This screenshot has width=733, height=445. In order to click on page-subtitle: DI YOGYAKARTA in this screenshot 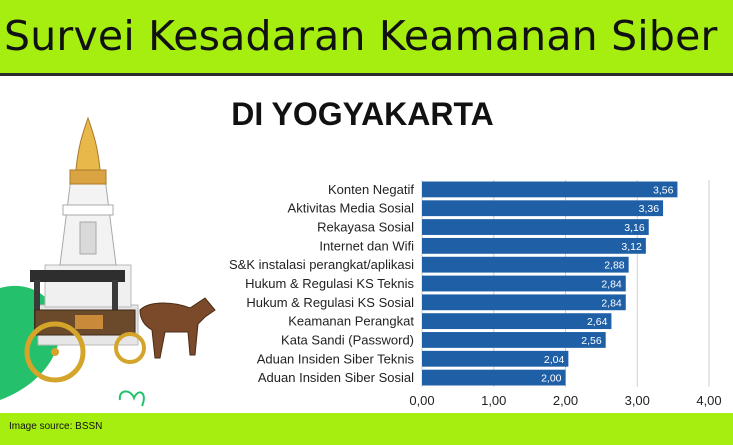, I will do `click(366, 114)`.